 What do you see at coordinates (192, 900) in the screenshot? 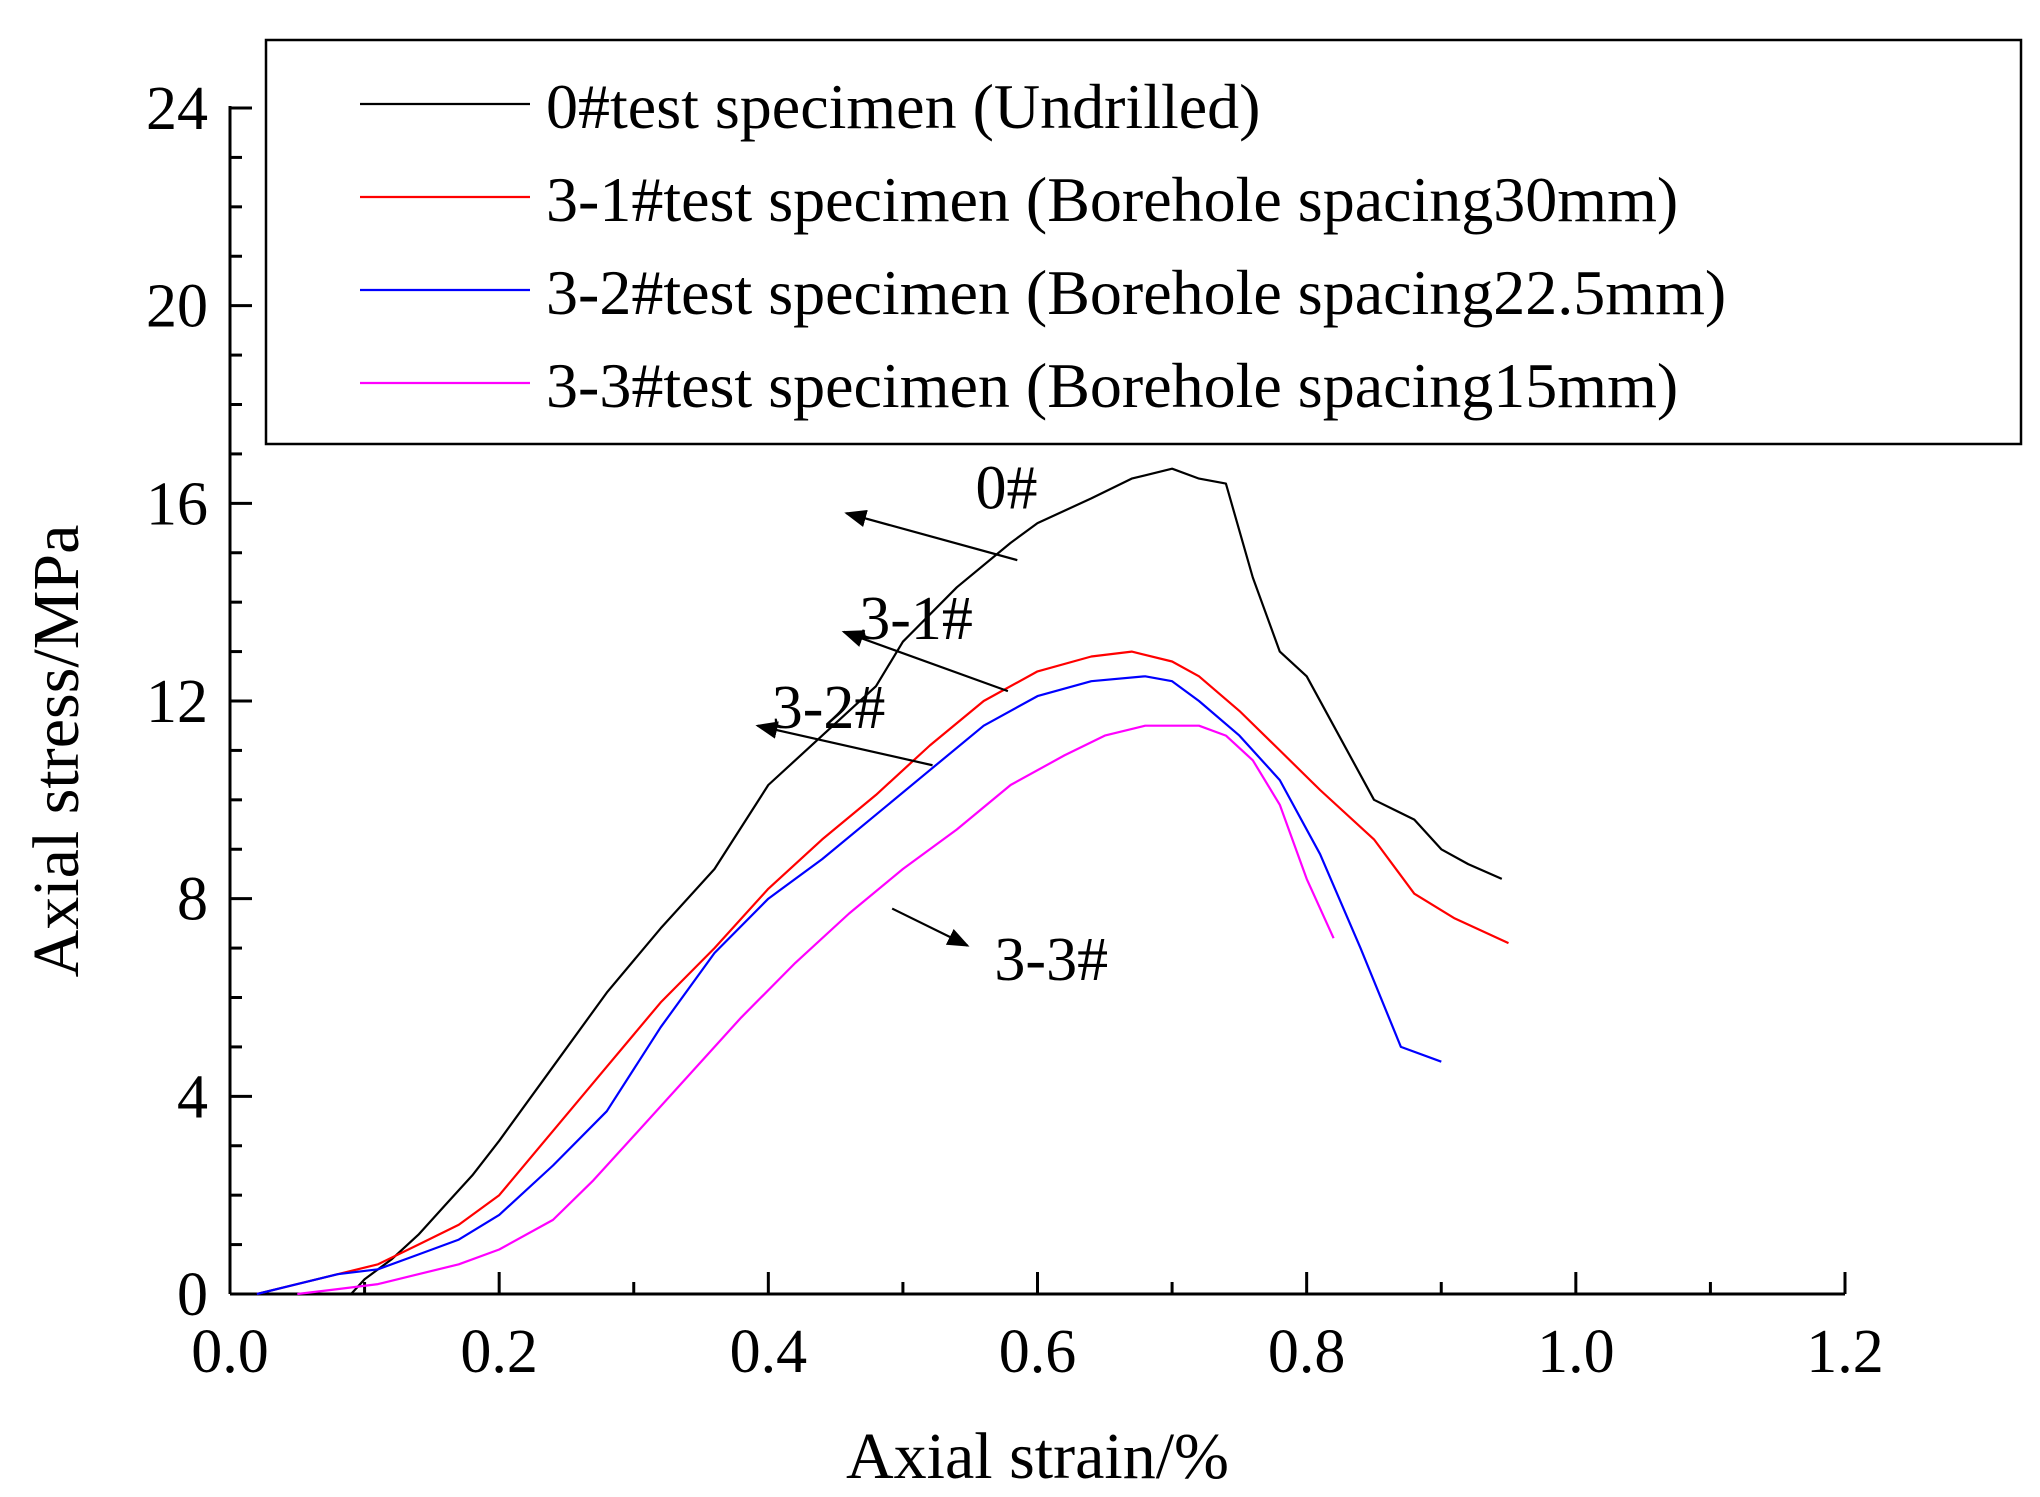
I see `y-tick-label: 8` at bounding box center [192, 900].